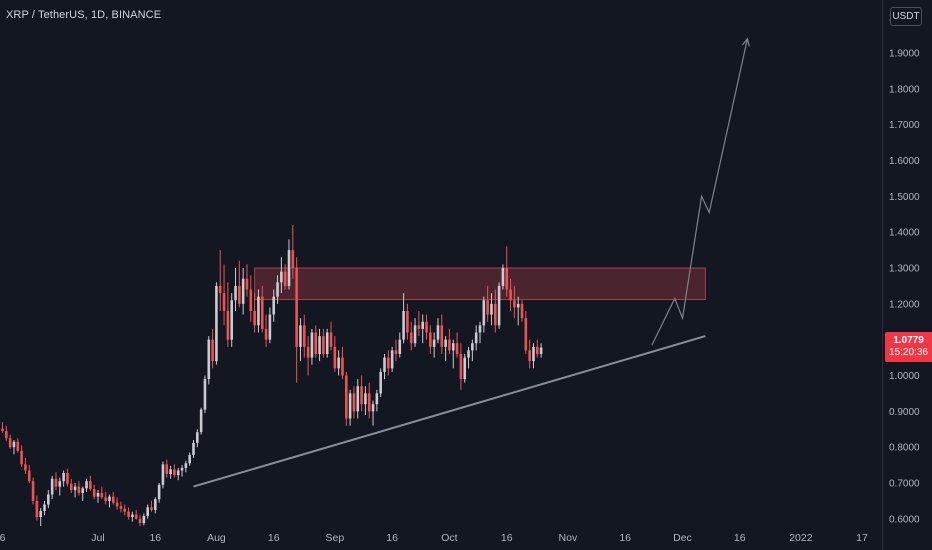 The width and height of the screenshot is (932, 550). Describe the element at coordinates (434, 538) in the screenshot. I see `time-axis: 6 Jul 16 Aug 16 Sep 16 Oct 16 Nov 16 Dec 16 2022 17` at that location.